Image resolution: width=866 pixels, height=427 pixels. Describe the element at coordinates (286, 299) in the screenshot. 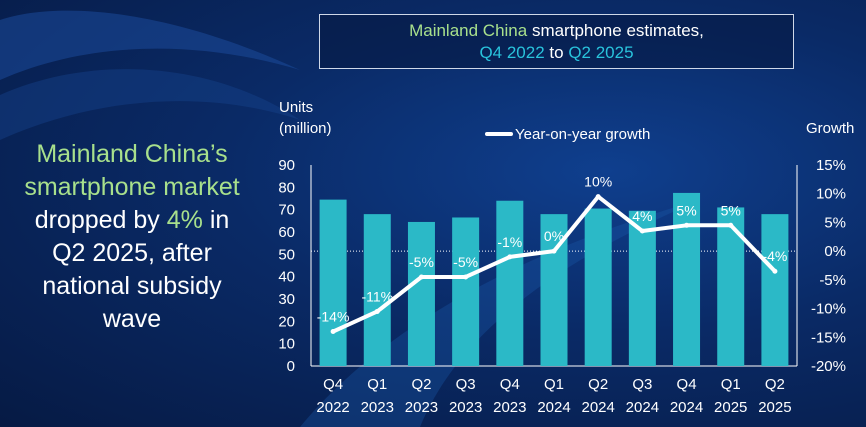

I see `y-tick-left: 30` at that location.